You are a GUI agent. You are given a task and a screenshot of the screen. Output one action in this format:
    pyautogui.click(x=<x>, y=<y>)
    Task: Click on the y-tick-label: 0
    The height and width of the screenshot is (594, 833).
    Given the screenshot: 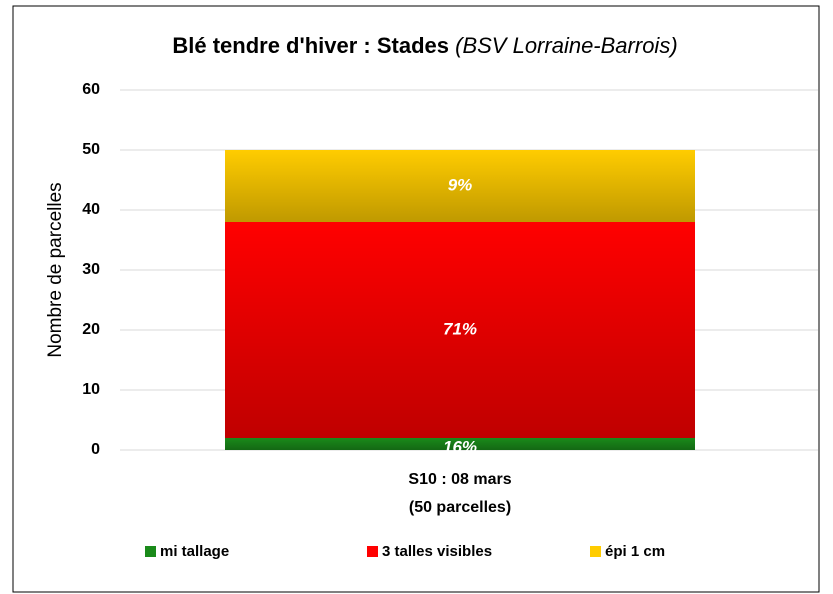 What is the action you would take?
    pyautogui.click(x=95, y=449)
    